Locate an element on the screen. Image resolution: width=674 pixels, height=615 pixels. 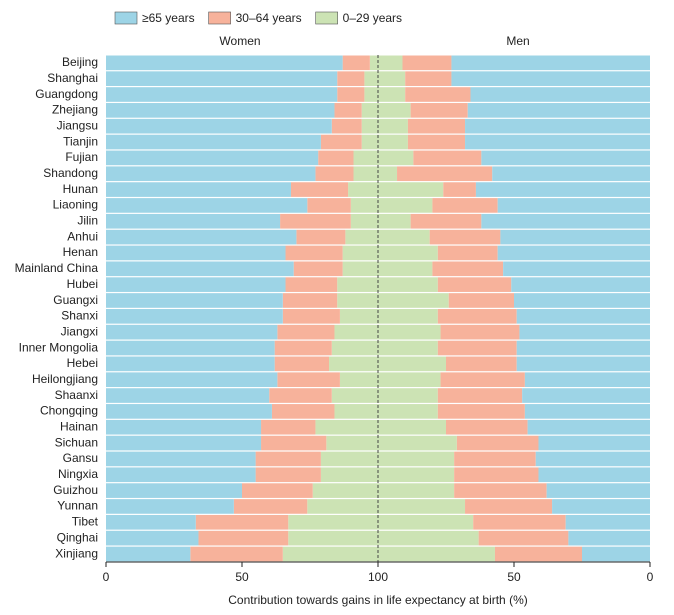
y-tick-label: Tibet is located at coordinates (85, 522).